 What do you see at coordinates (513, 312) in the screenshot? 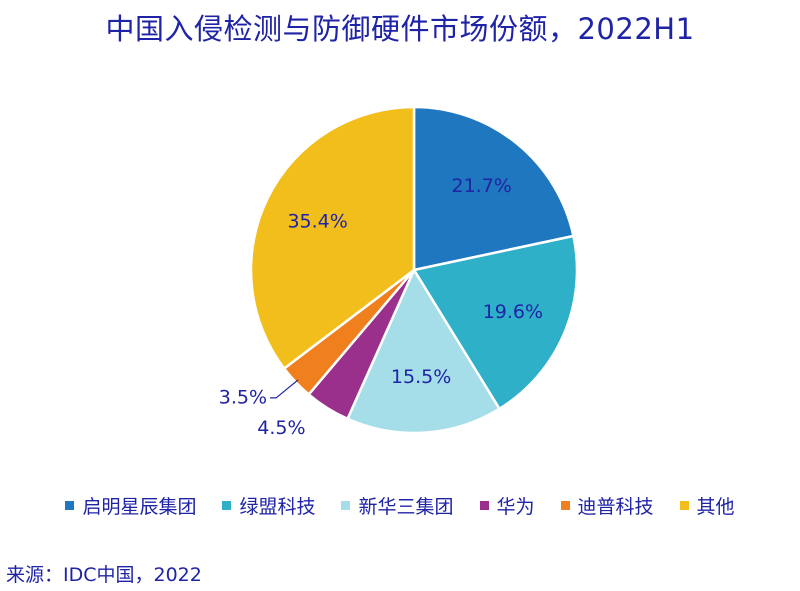
I see `slice-label: 19.6%` at bounding box center [513, 312].